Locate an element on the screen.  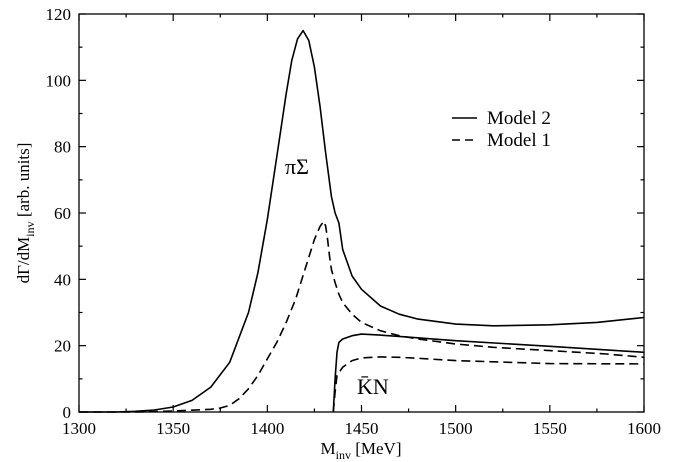
x-tick-label: 1400 is located at coordinates (267, 428).